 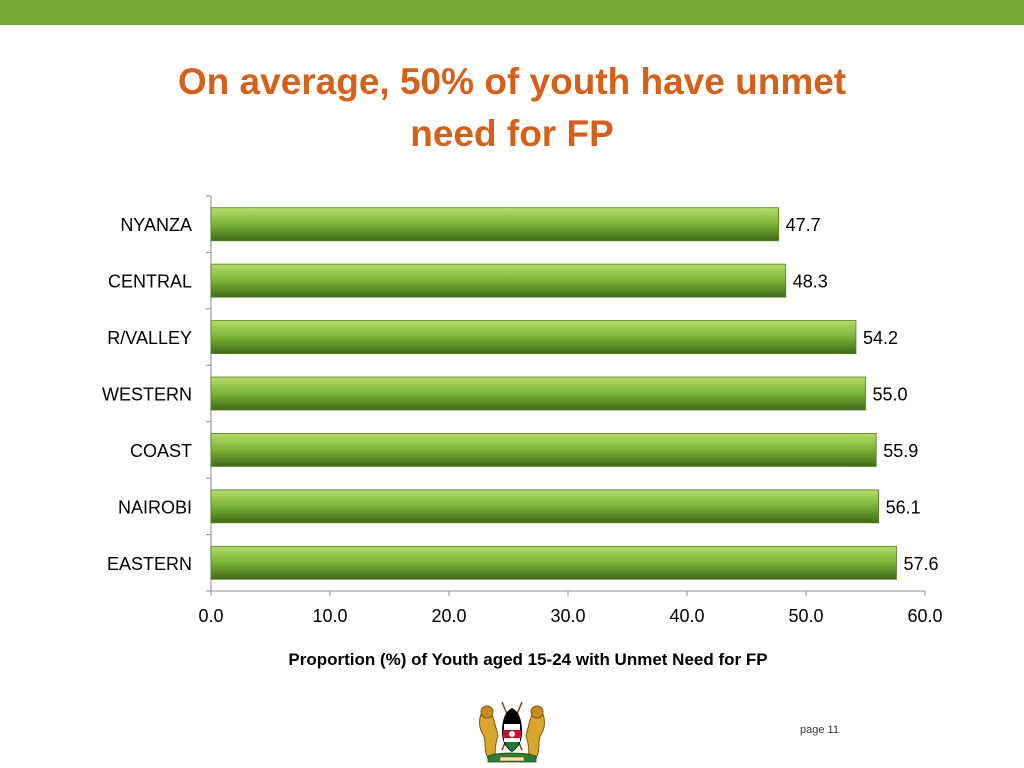 I want to click on value-label: 55.9, so click(x=900, y=451).